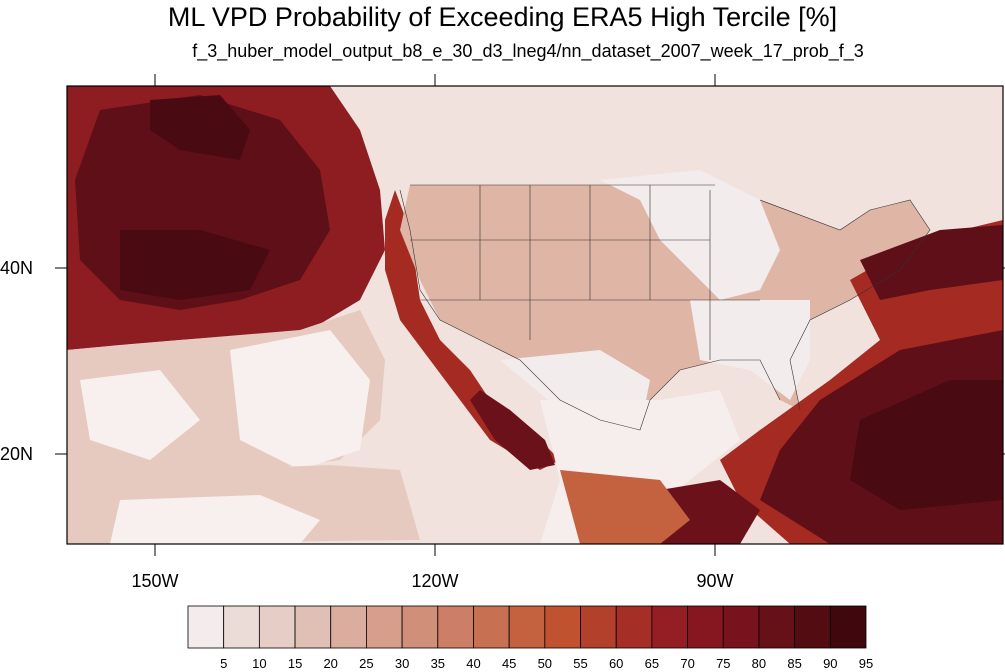  What do you see at coordinates (723, 663) in the screenshot?
I see `colorbar-tick-label: 75` at bounding box center [723, 663].